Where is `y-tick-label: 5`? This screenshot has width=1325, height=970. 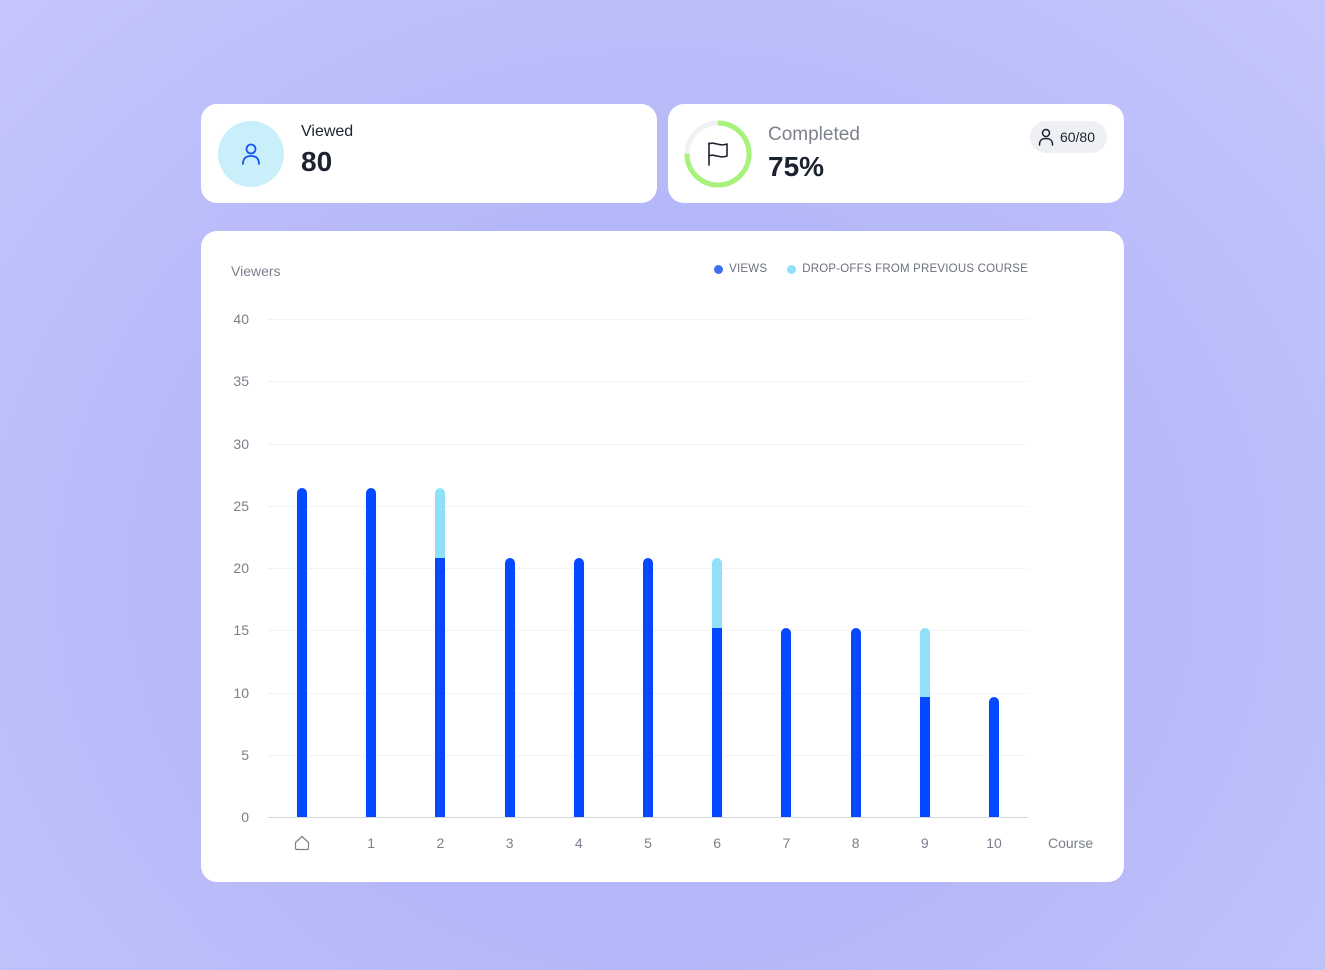
y-tick-label: 5 is located at coordinates (245, 754).